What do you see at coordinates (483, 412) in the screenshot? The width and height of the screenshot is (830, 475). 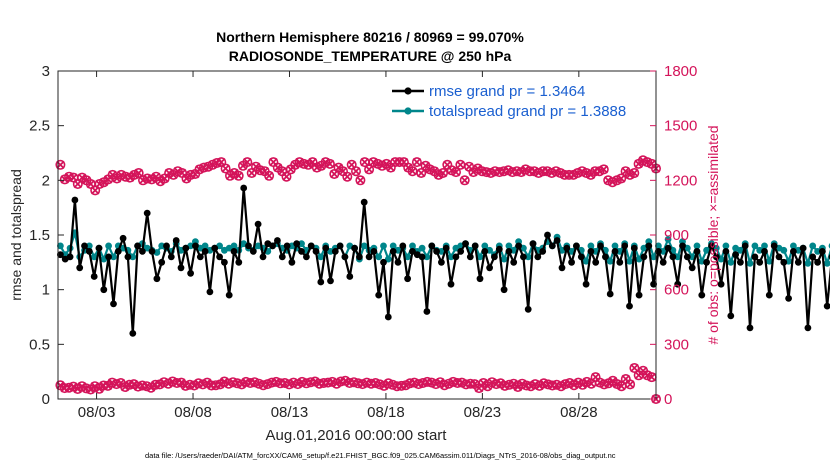 I see `x-tick-label: 08/23` at bounding box center [483, 412].